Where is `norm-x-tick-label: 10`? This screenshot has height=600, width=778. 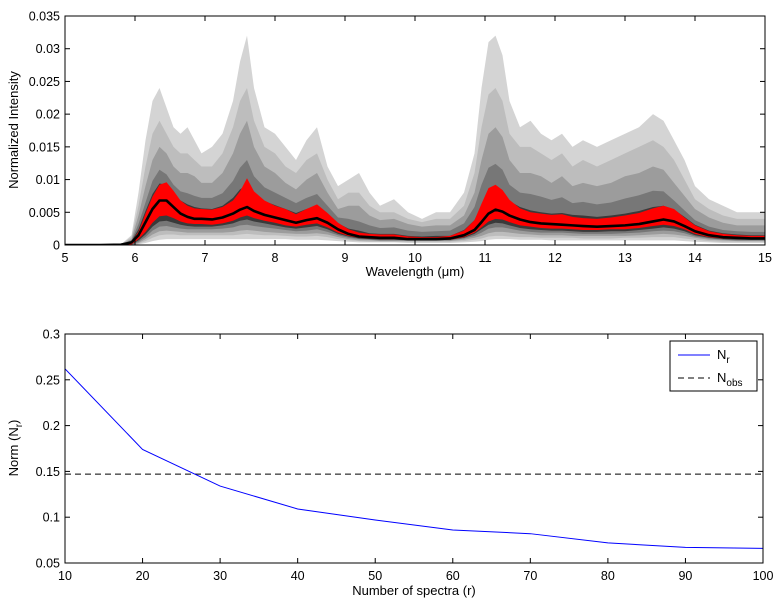
norm-x-tick-label: 10 is located at coordinates (65, 576).